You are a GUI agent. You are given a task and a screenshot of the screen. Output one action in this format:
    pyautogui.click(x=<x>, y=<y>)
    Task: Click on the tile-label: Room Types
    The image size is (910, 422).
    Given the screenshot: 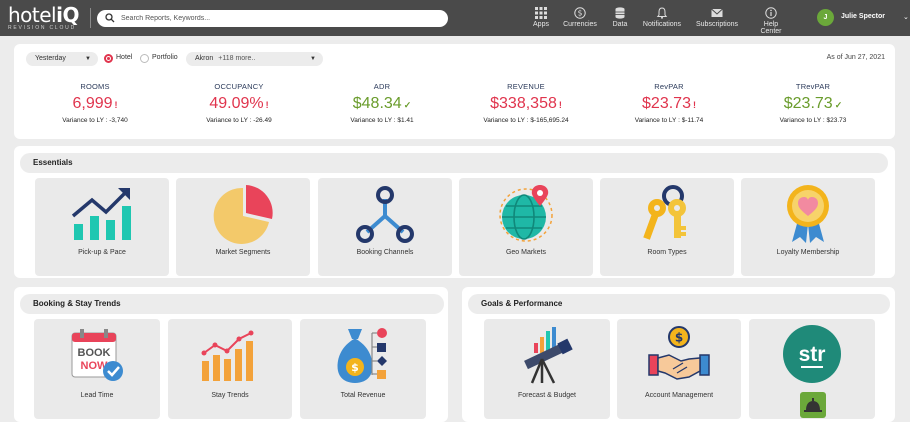 What is the action you would take?
    pyautogui.click(x=667, y=252)
    